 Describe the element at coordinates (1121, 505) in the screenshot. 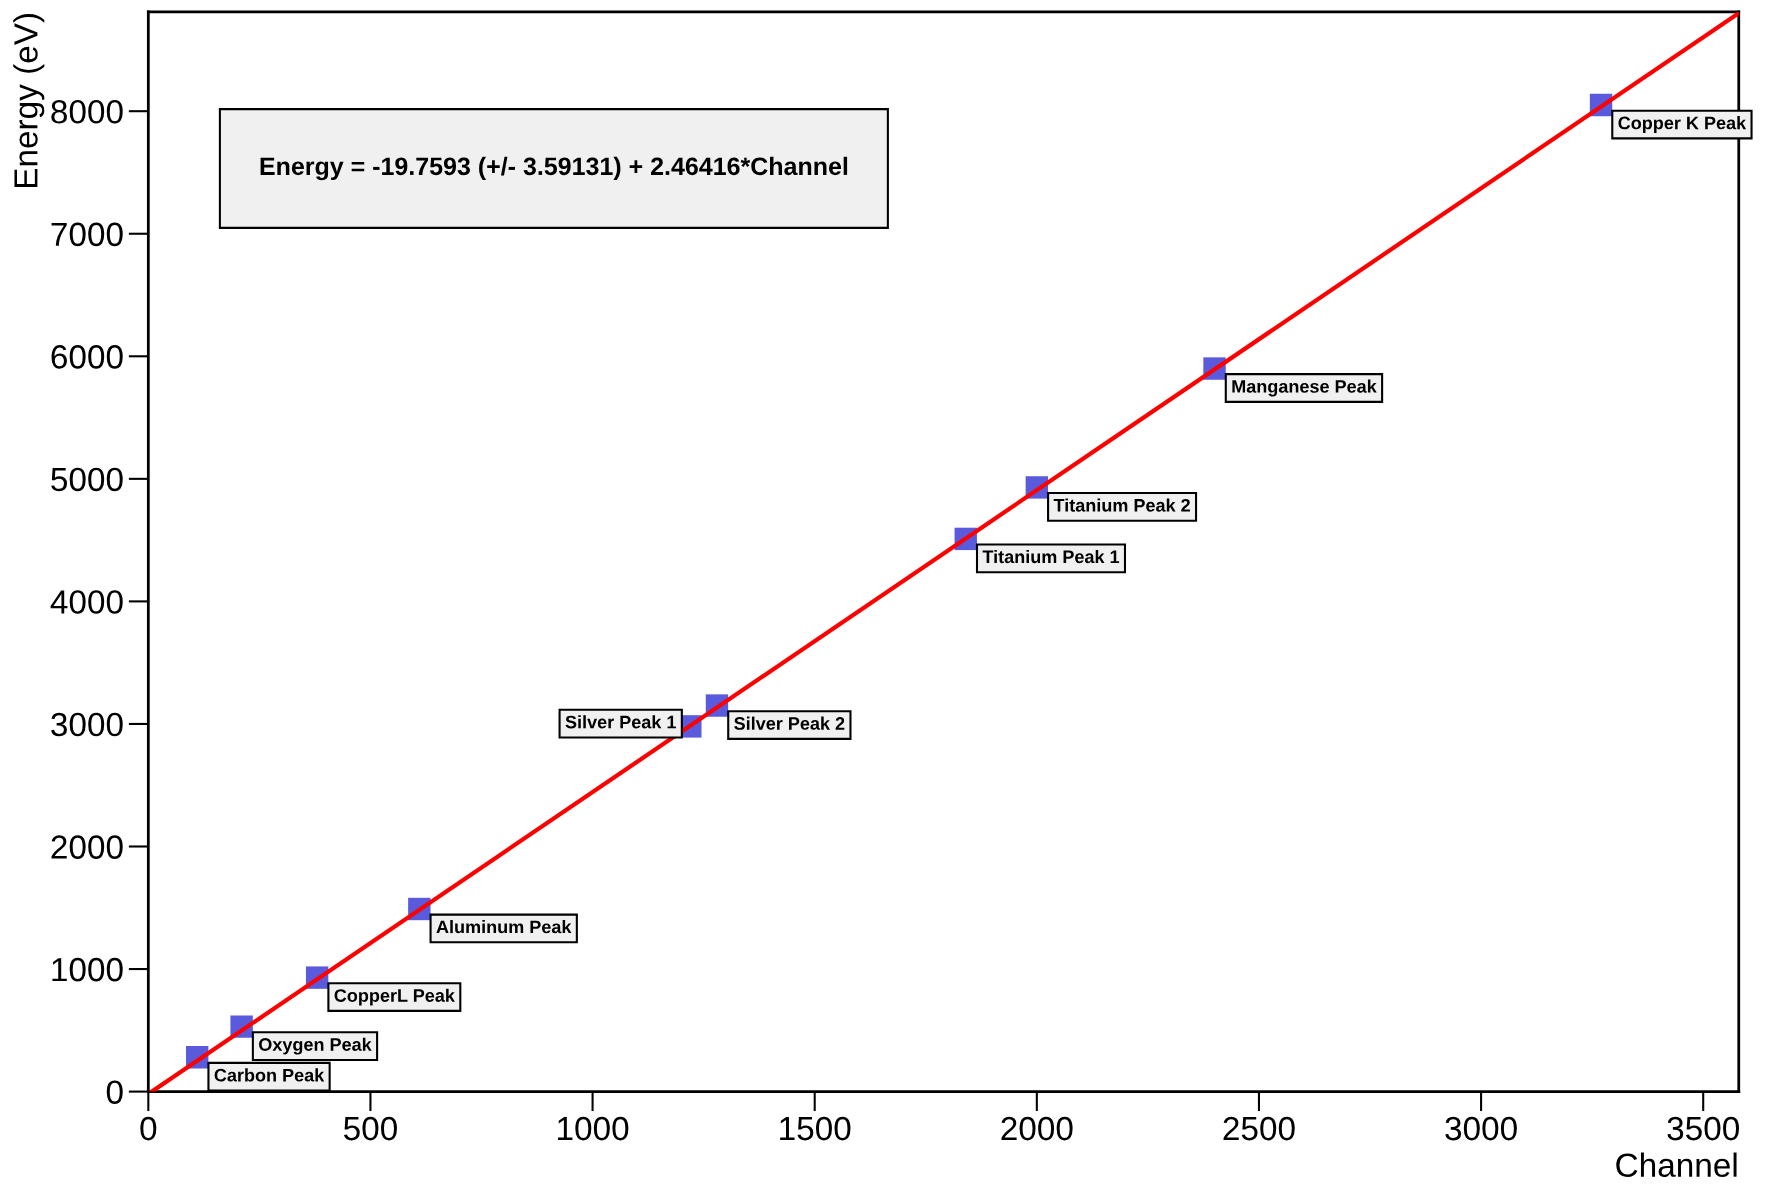

I see `annotation: Titanium Peak 2` at that location.